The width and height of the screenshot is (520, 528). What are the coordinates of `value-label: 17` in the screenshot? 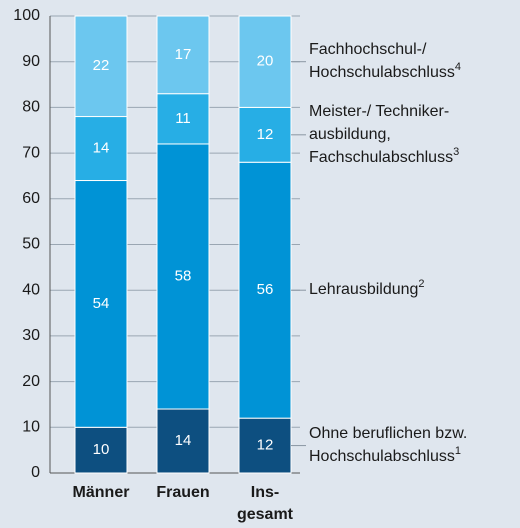 It's located at (183, 54).